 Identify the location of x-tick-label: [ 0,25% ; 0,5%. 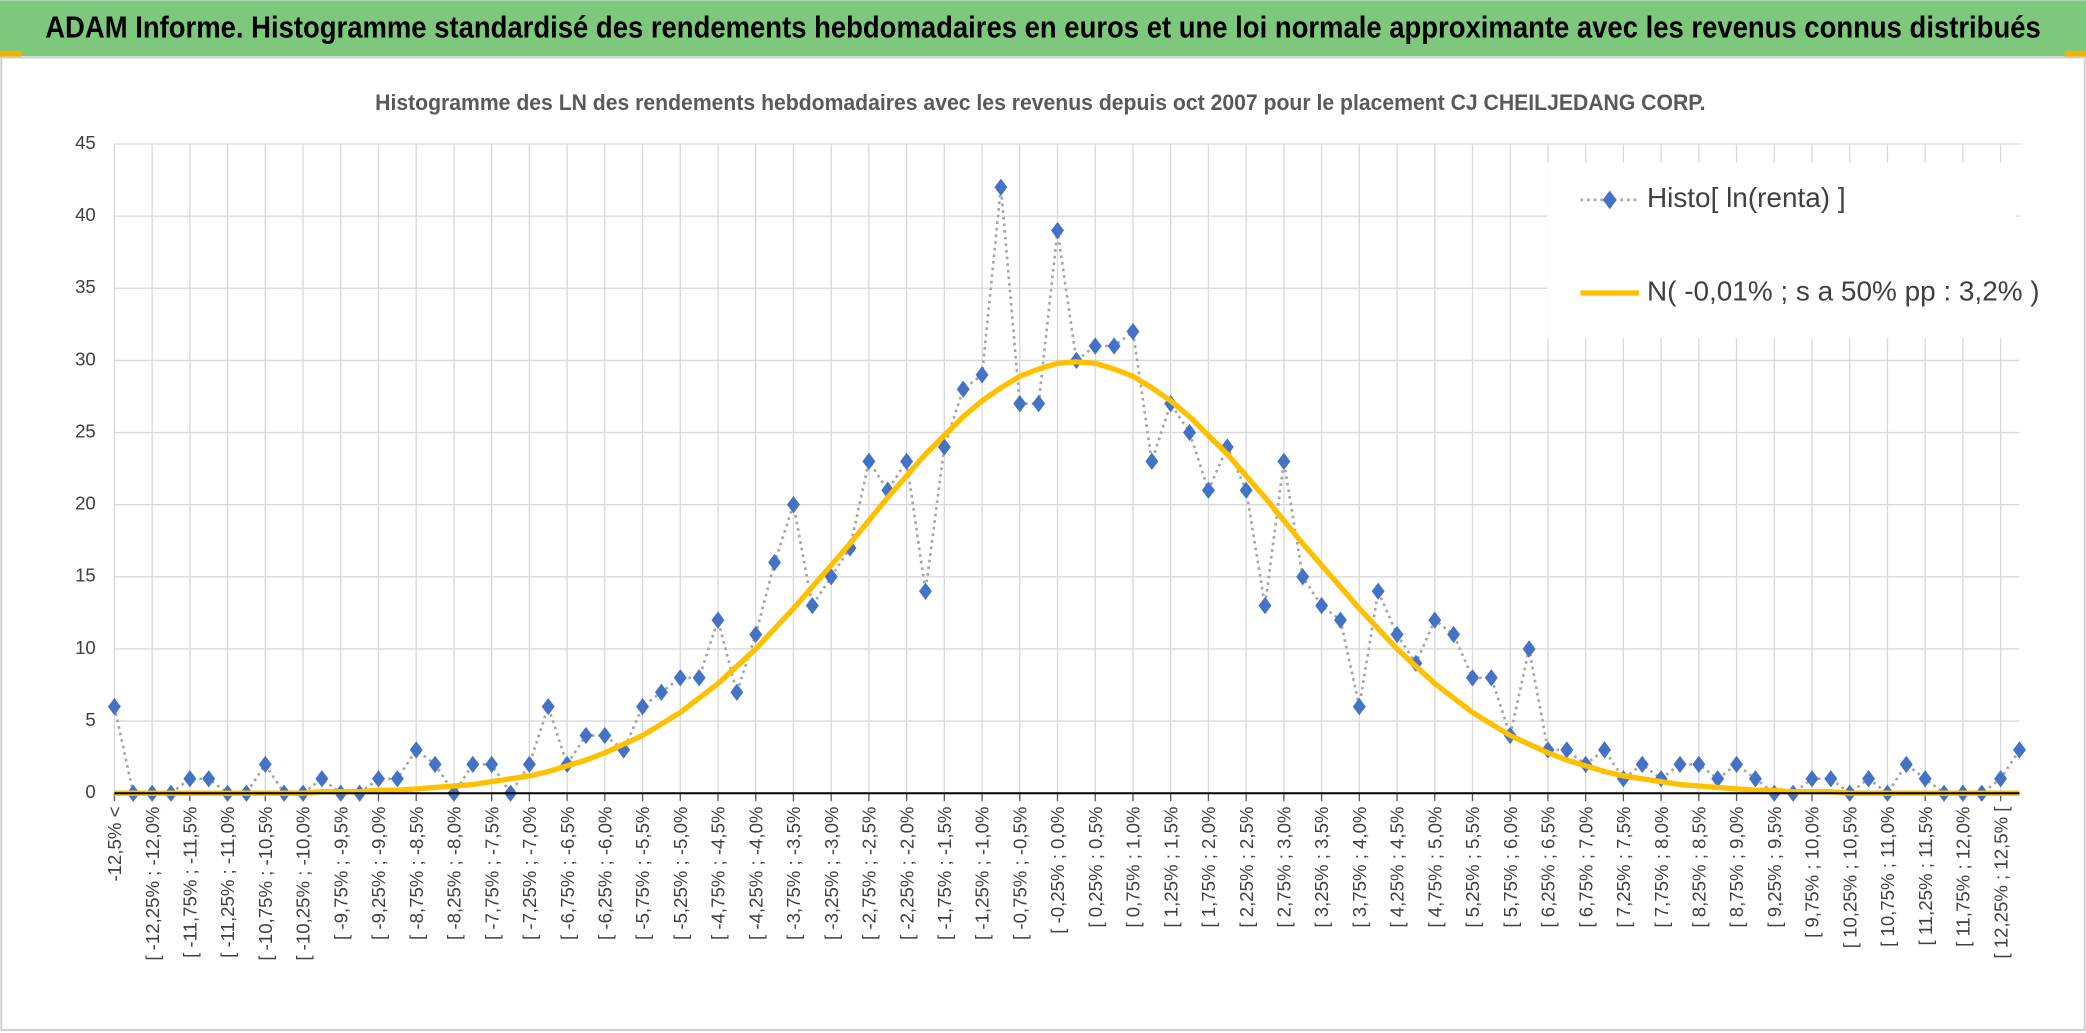
(1095, 867).